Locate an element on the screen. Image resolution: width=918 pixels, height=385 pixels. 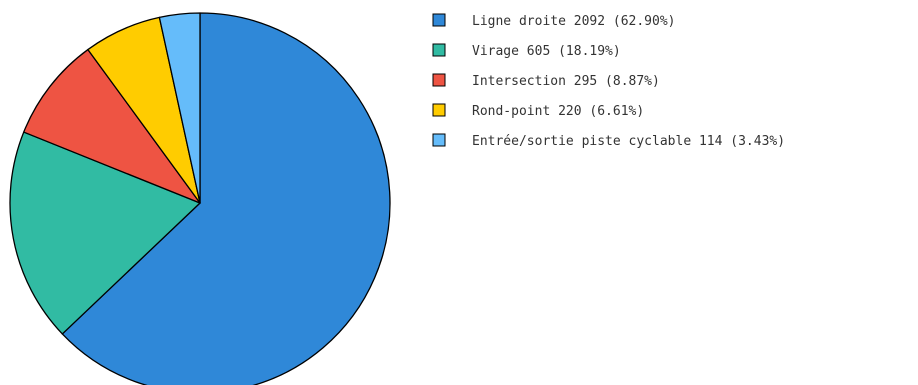
legend-item: Rond-point 220 (6.61%) is located at coordinates (538, 111).